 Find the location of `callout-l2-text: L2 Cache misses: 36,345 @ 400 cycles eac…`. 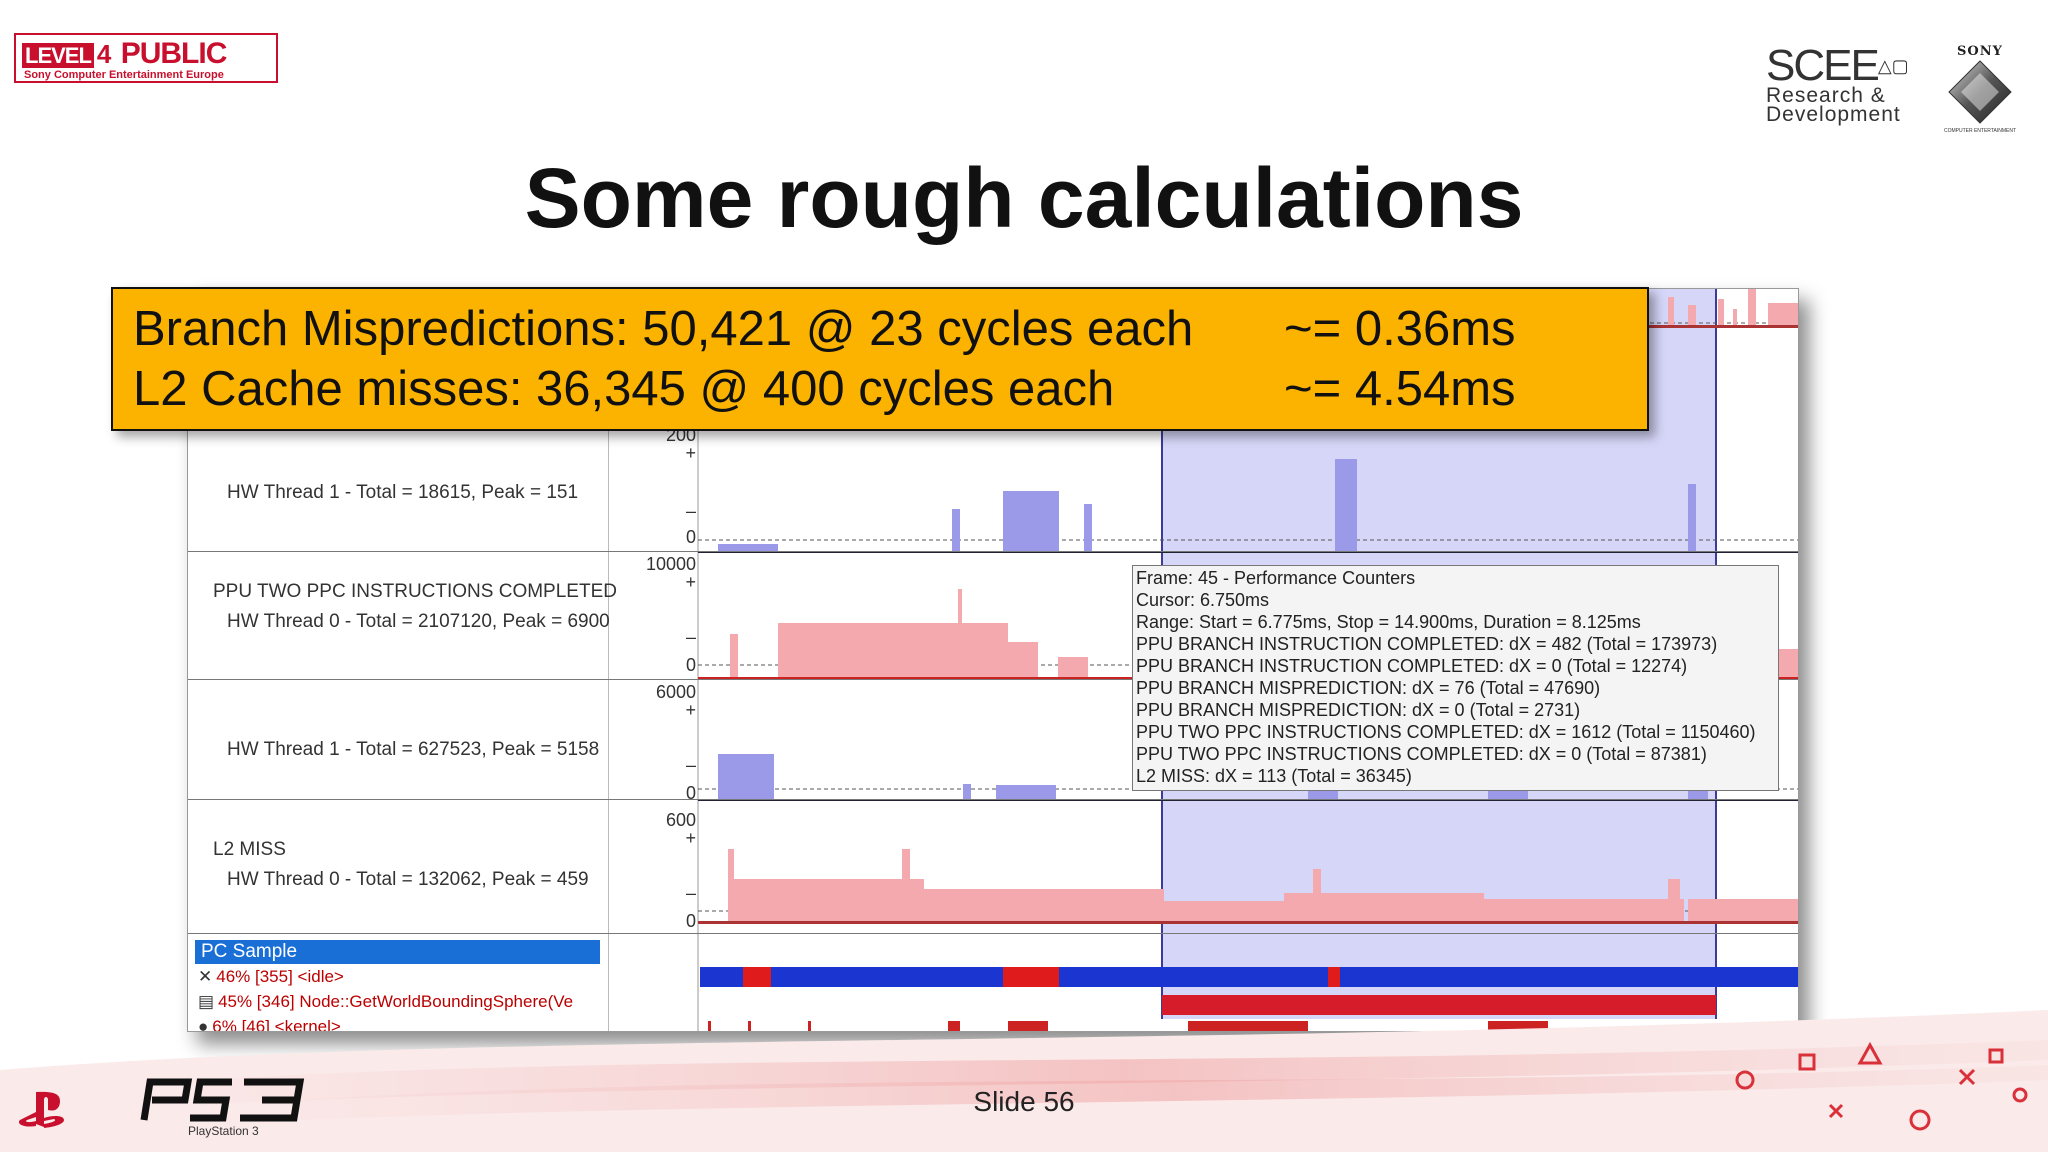

callout-l2-text: L2 Cache misses: 36,345 @ 400 cycles eac… is located at coordinates (624, 389).